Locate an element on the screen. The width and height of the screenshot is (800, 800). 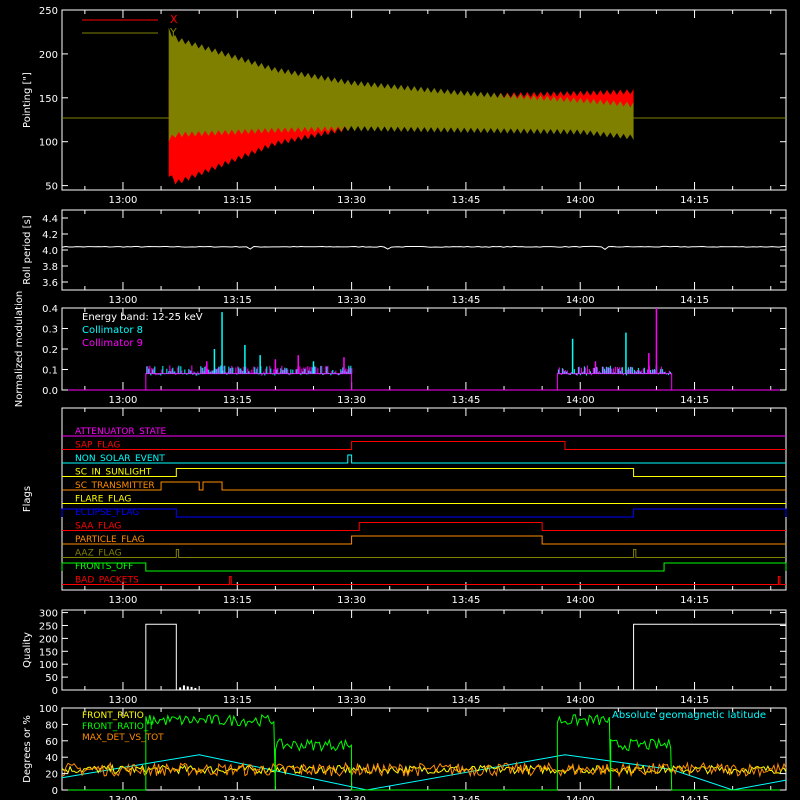
max-det-vs-tot-series is located at coordinates (424, 769).